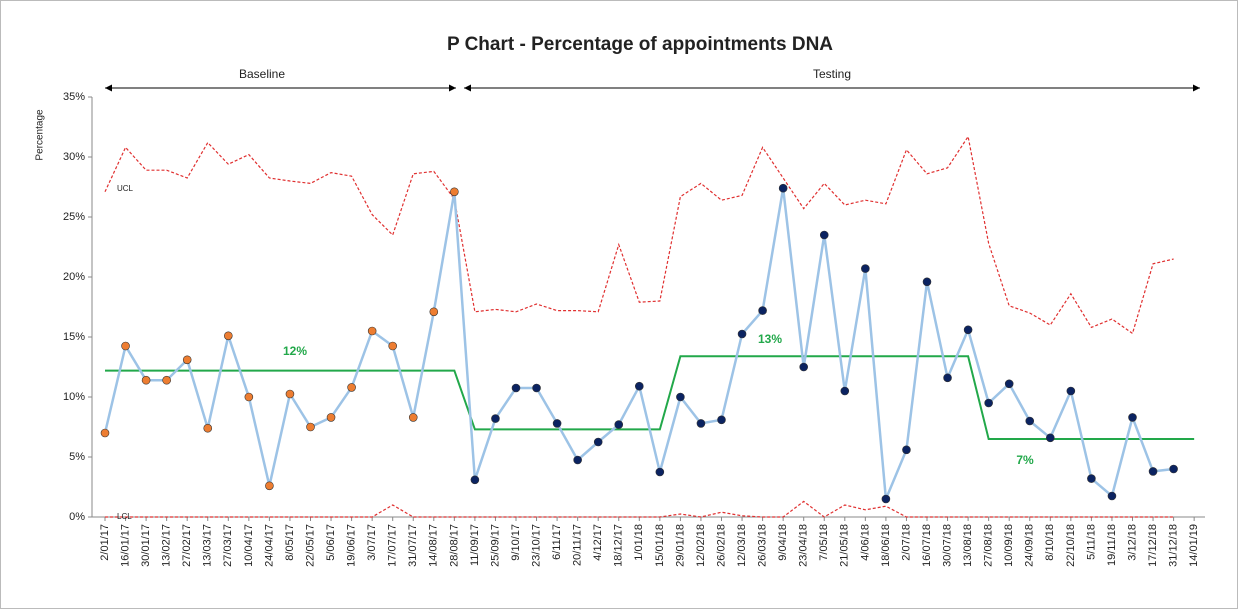 This screenshot has width=1238, height=609. What do you see at coordinates (167, 545) in the screenshot?
I see `x-tick-label: 13/02/17` at bounding box center [167, 545].